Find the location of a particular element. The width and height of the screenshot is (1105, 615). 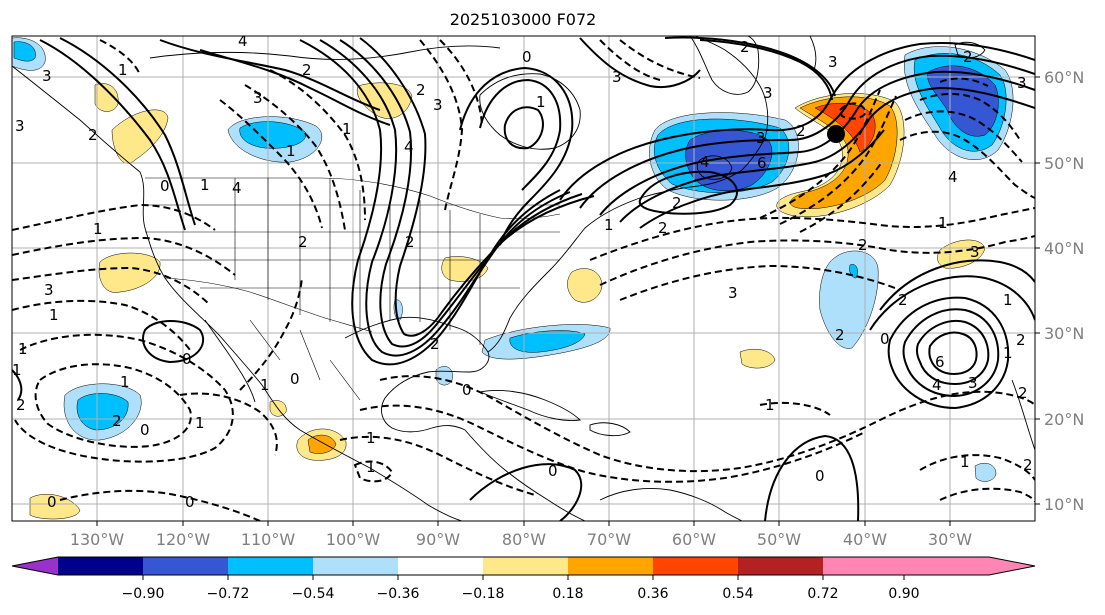

contour-d32 is located at coordinates (977, 467).